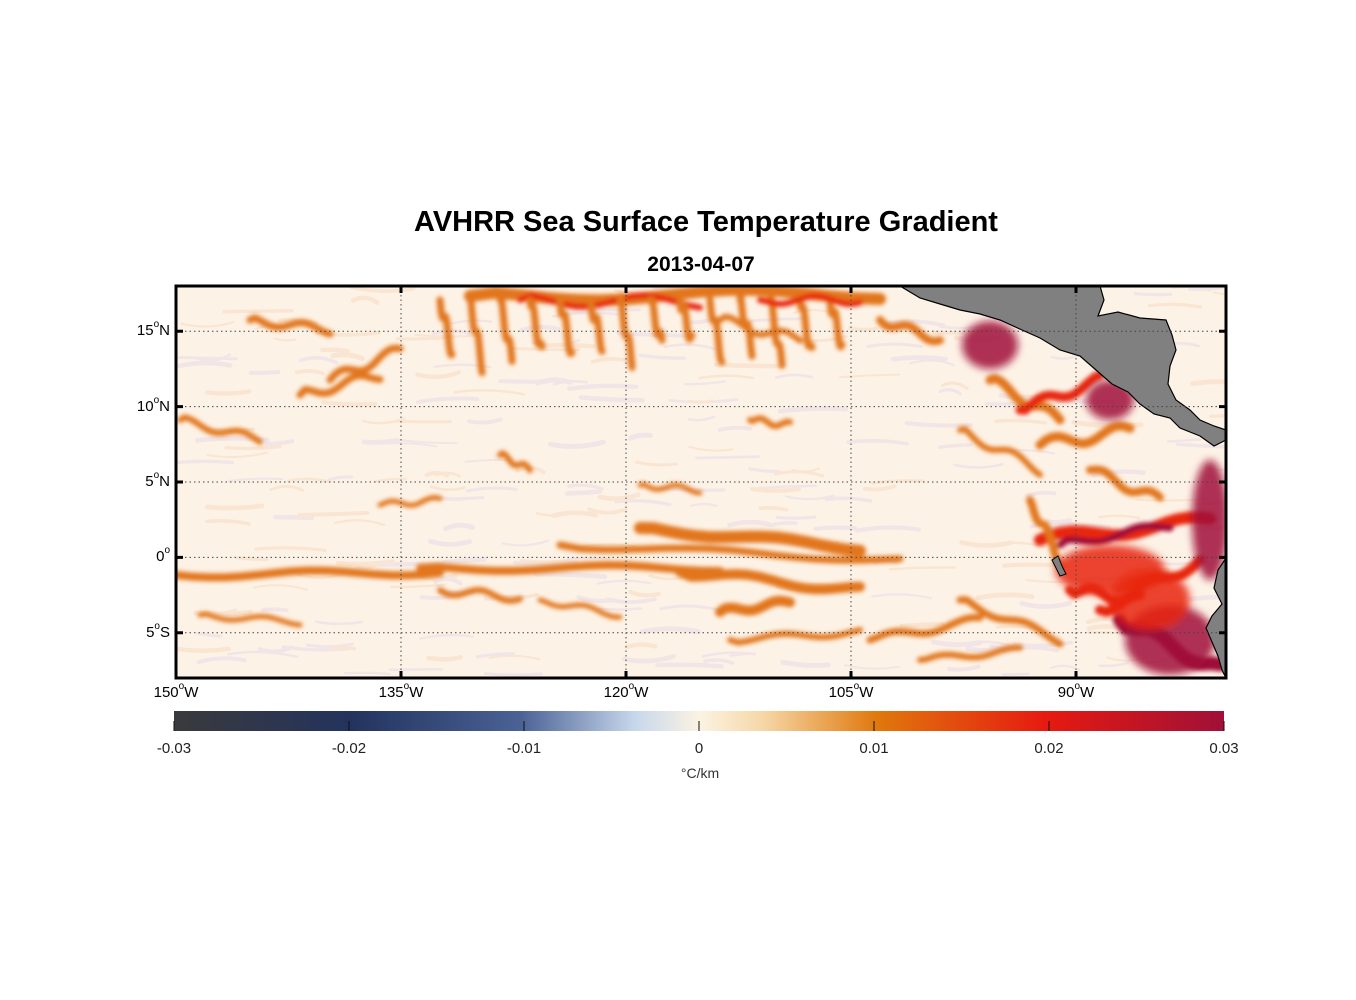 The height and width of the screenshot is (1000, 1356). Describe the element at coordinates (158, 630) in the screenshot. I see `lat-tick-label: 5oS` at that location.